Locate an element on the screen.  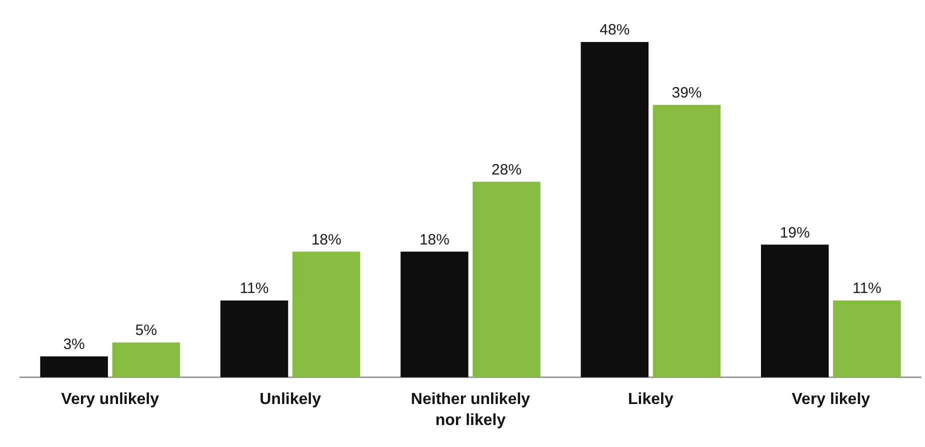
data-label: 28% is located at coordinates (507, 169).